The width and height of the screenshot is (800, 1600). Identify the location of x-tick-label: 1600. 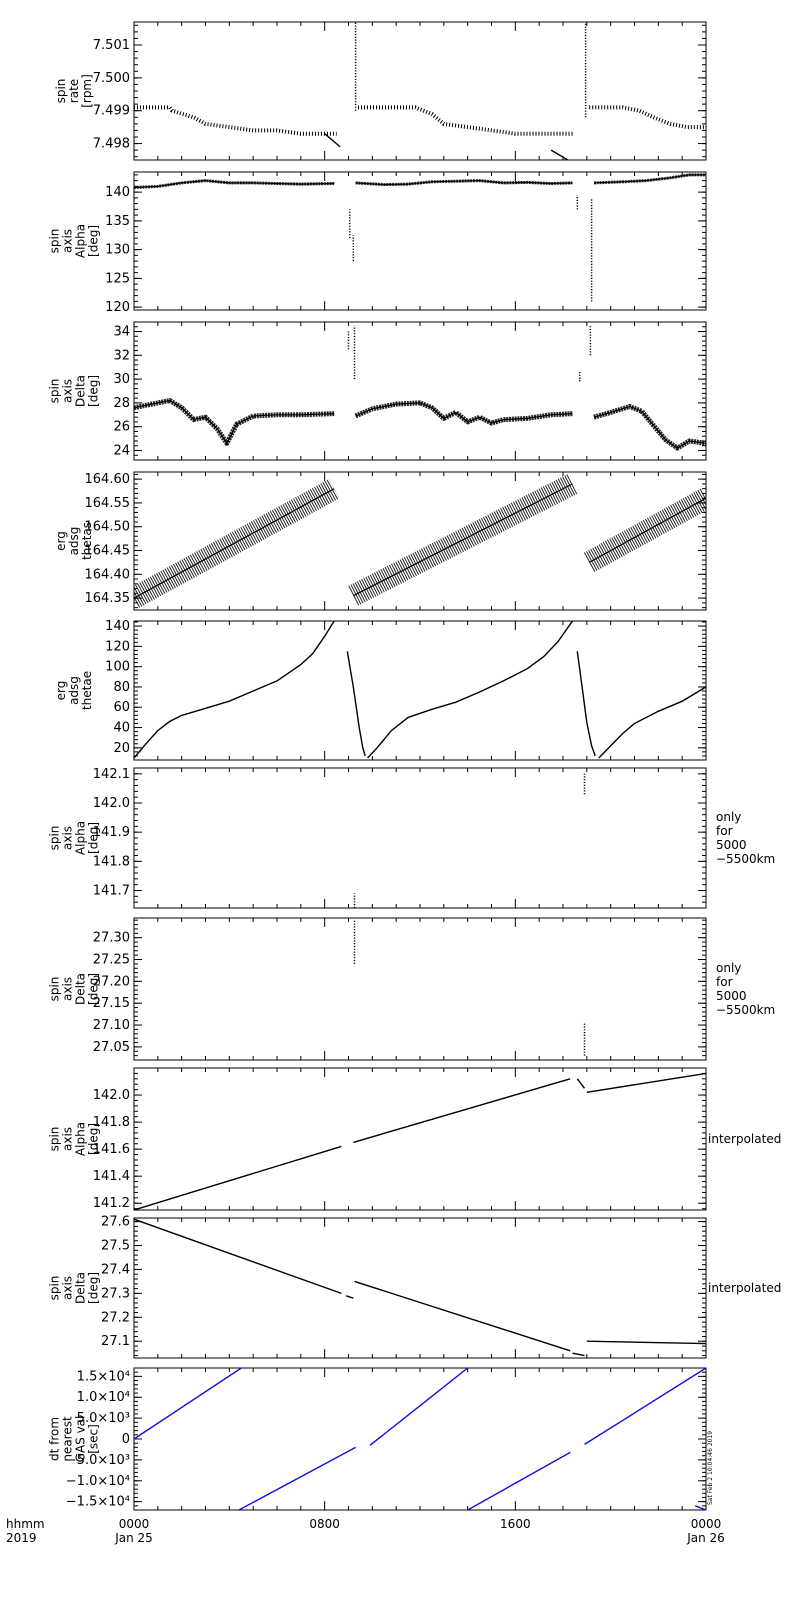
(515, 1524).